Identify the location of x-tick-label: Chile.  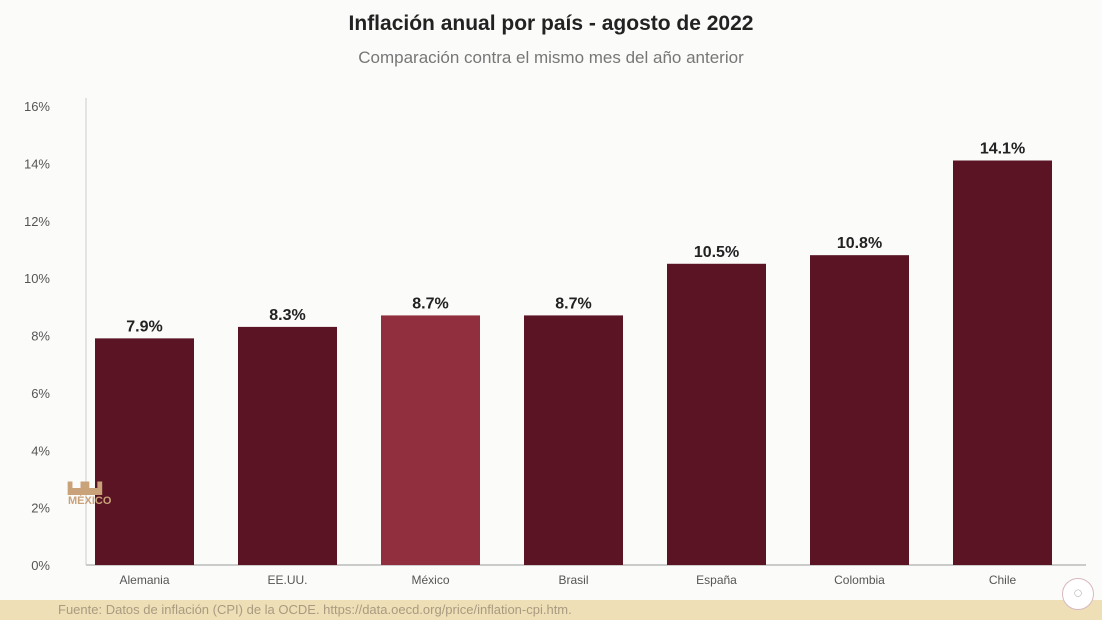
(1003, 580).